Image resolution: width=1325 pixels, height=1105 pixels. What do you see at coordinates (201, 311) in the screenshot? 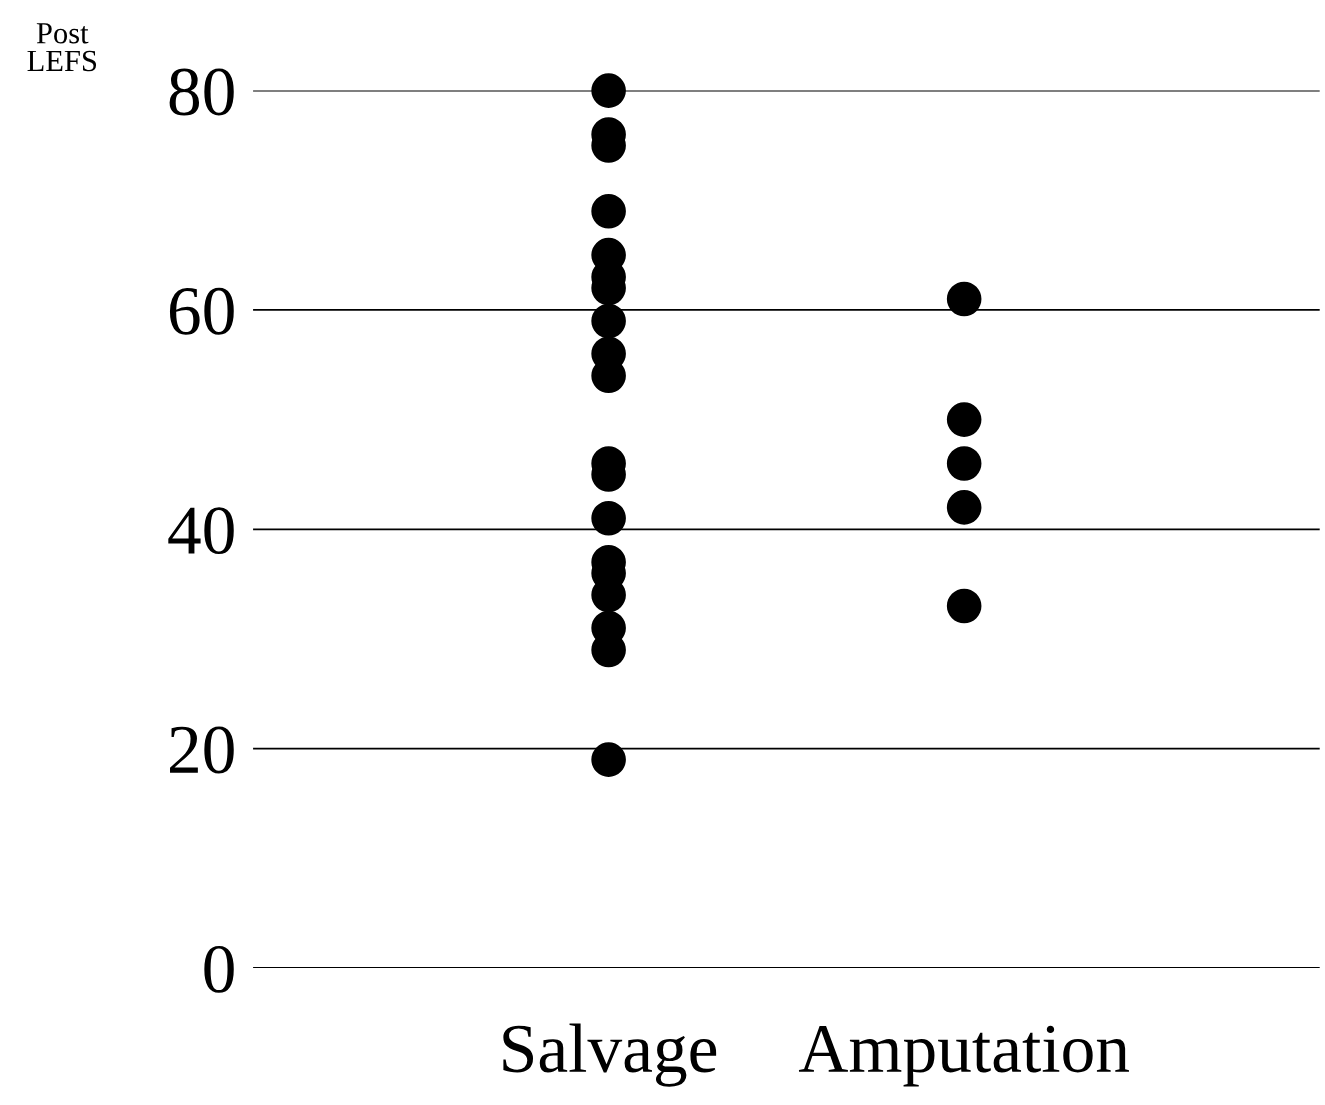
I see `y-tick-label: 60` at bounding box center [201, 311].